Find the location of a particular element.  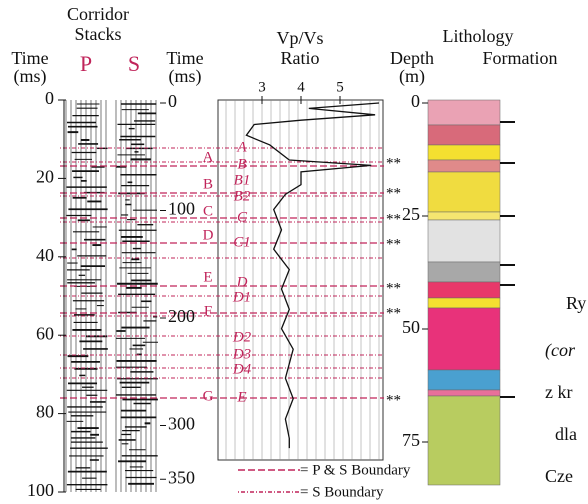

caption-fragment: (cor is located at coordinates (560, 350).